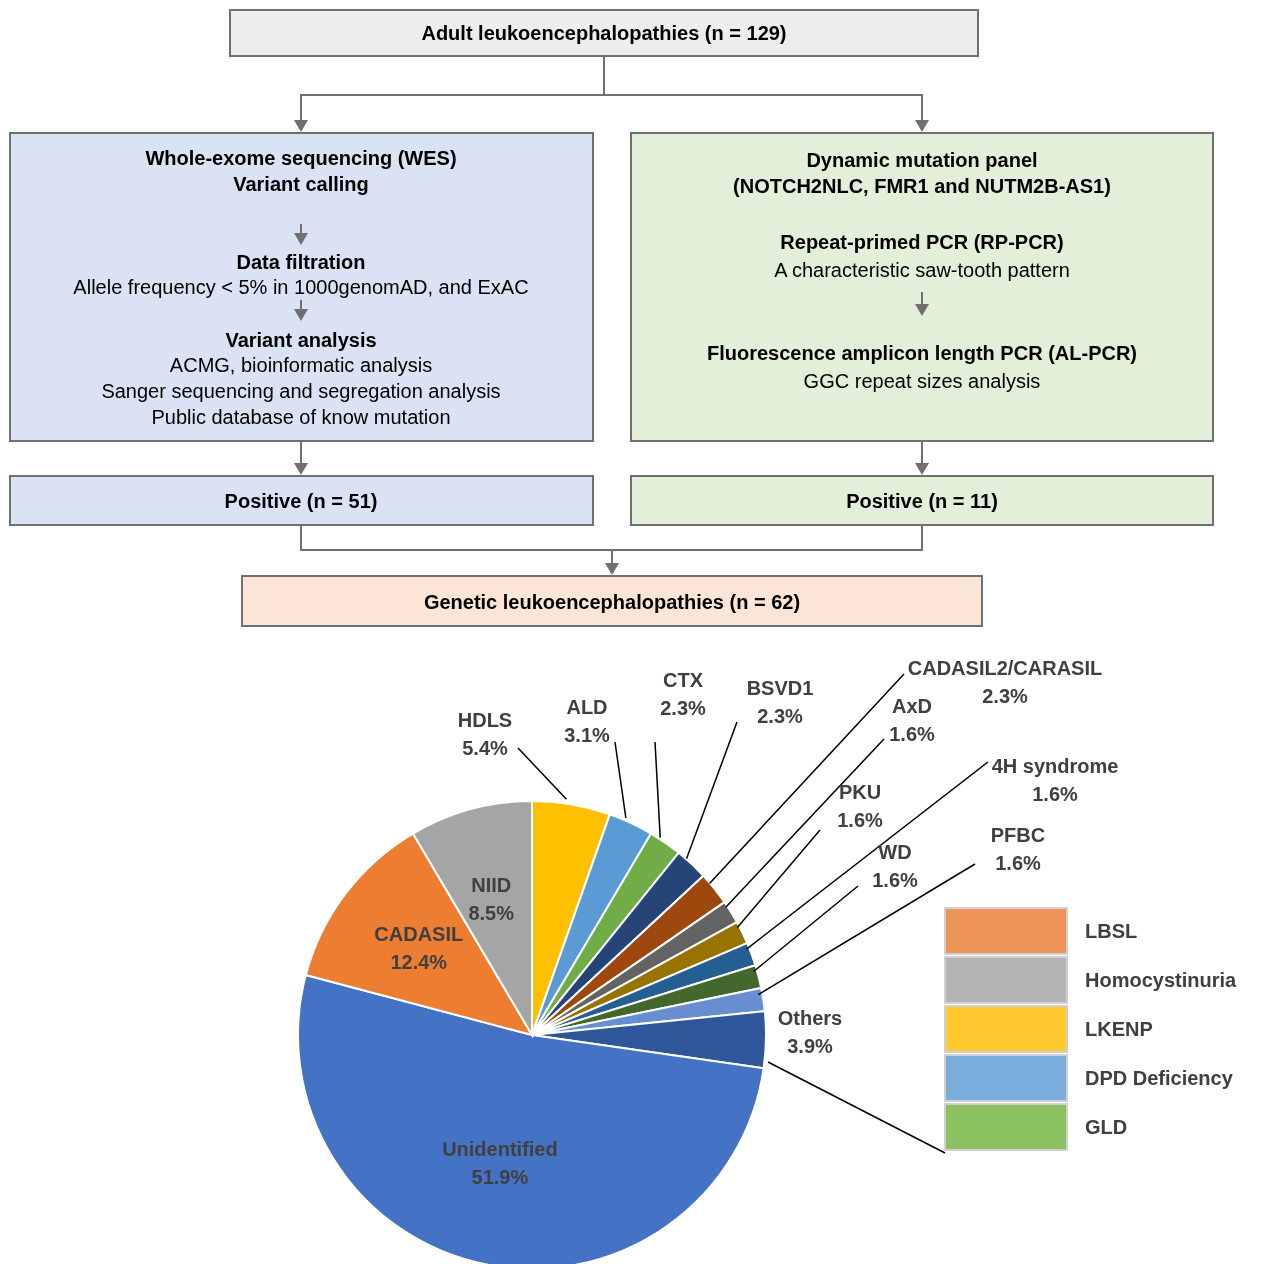 This screenshot has height=1264, width=1276. Describe the element at coordinates (922, 501) in the screenshot. I see `text: Positive (n = 11)` at that location.